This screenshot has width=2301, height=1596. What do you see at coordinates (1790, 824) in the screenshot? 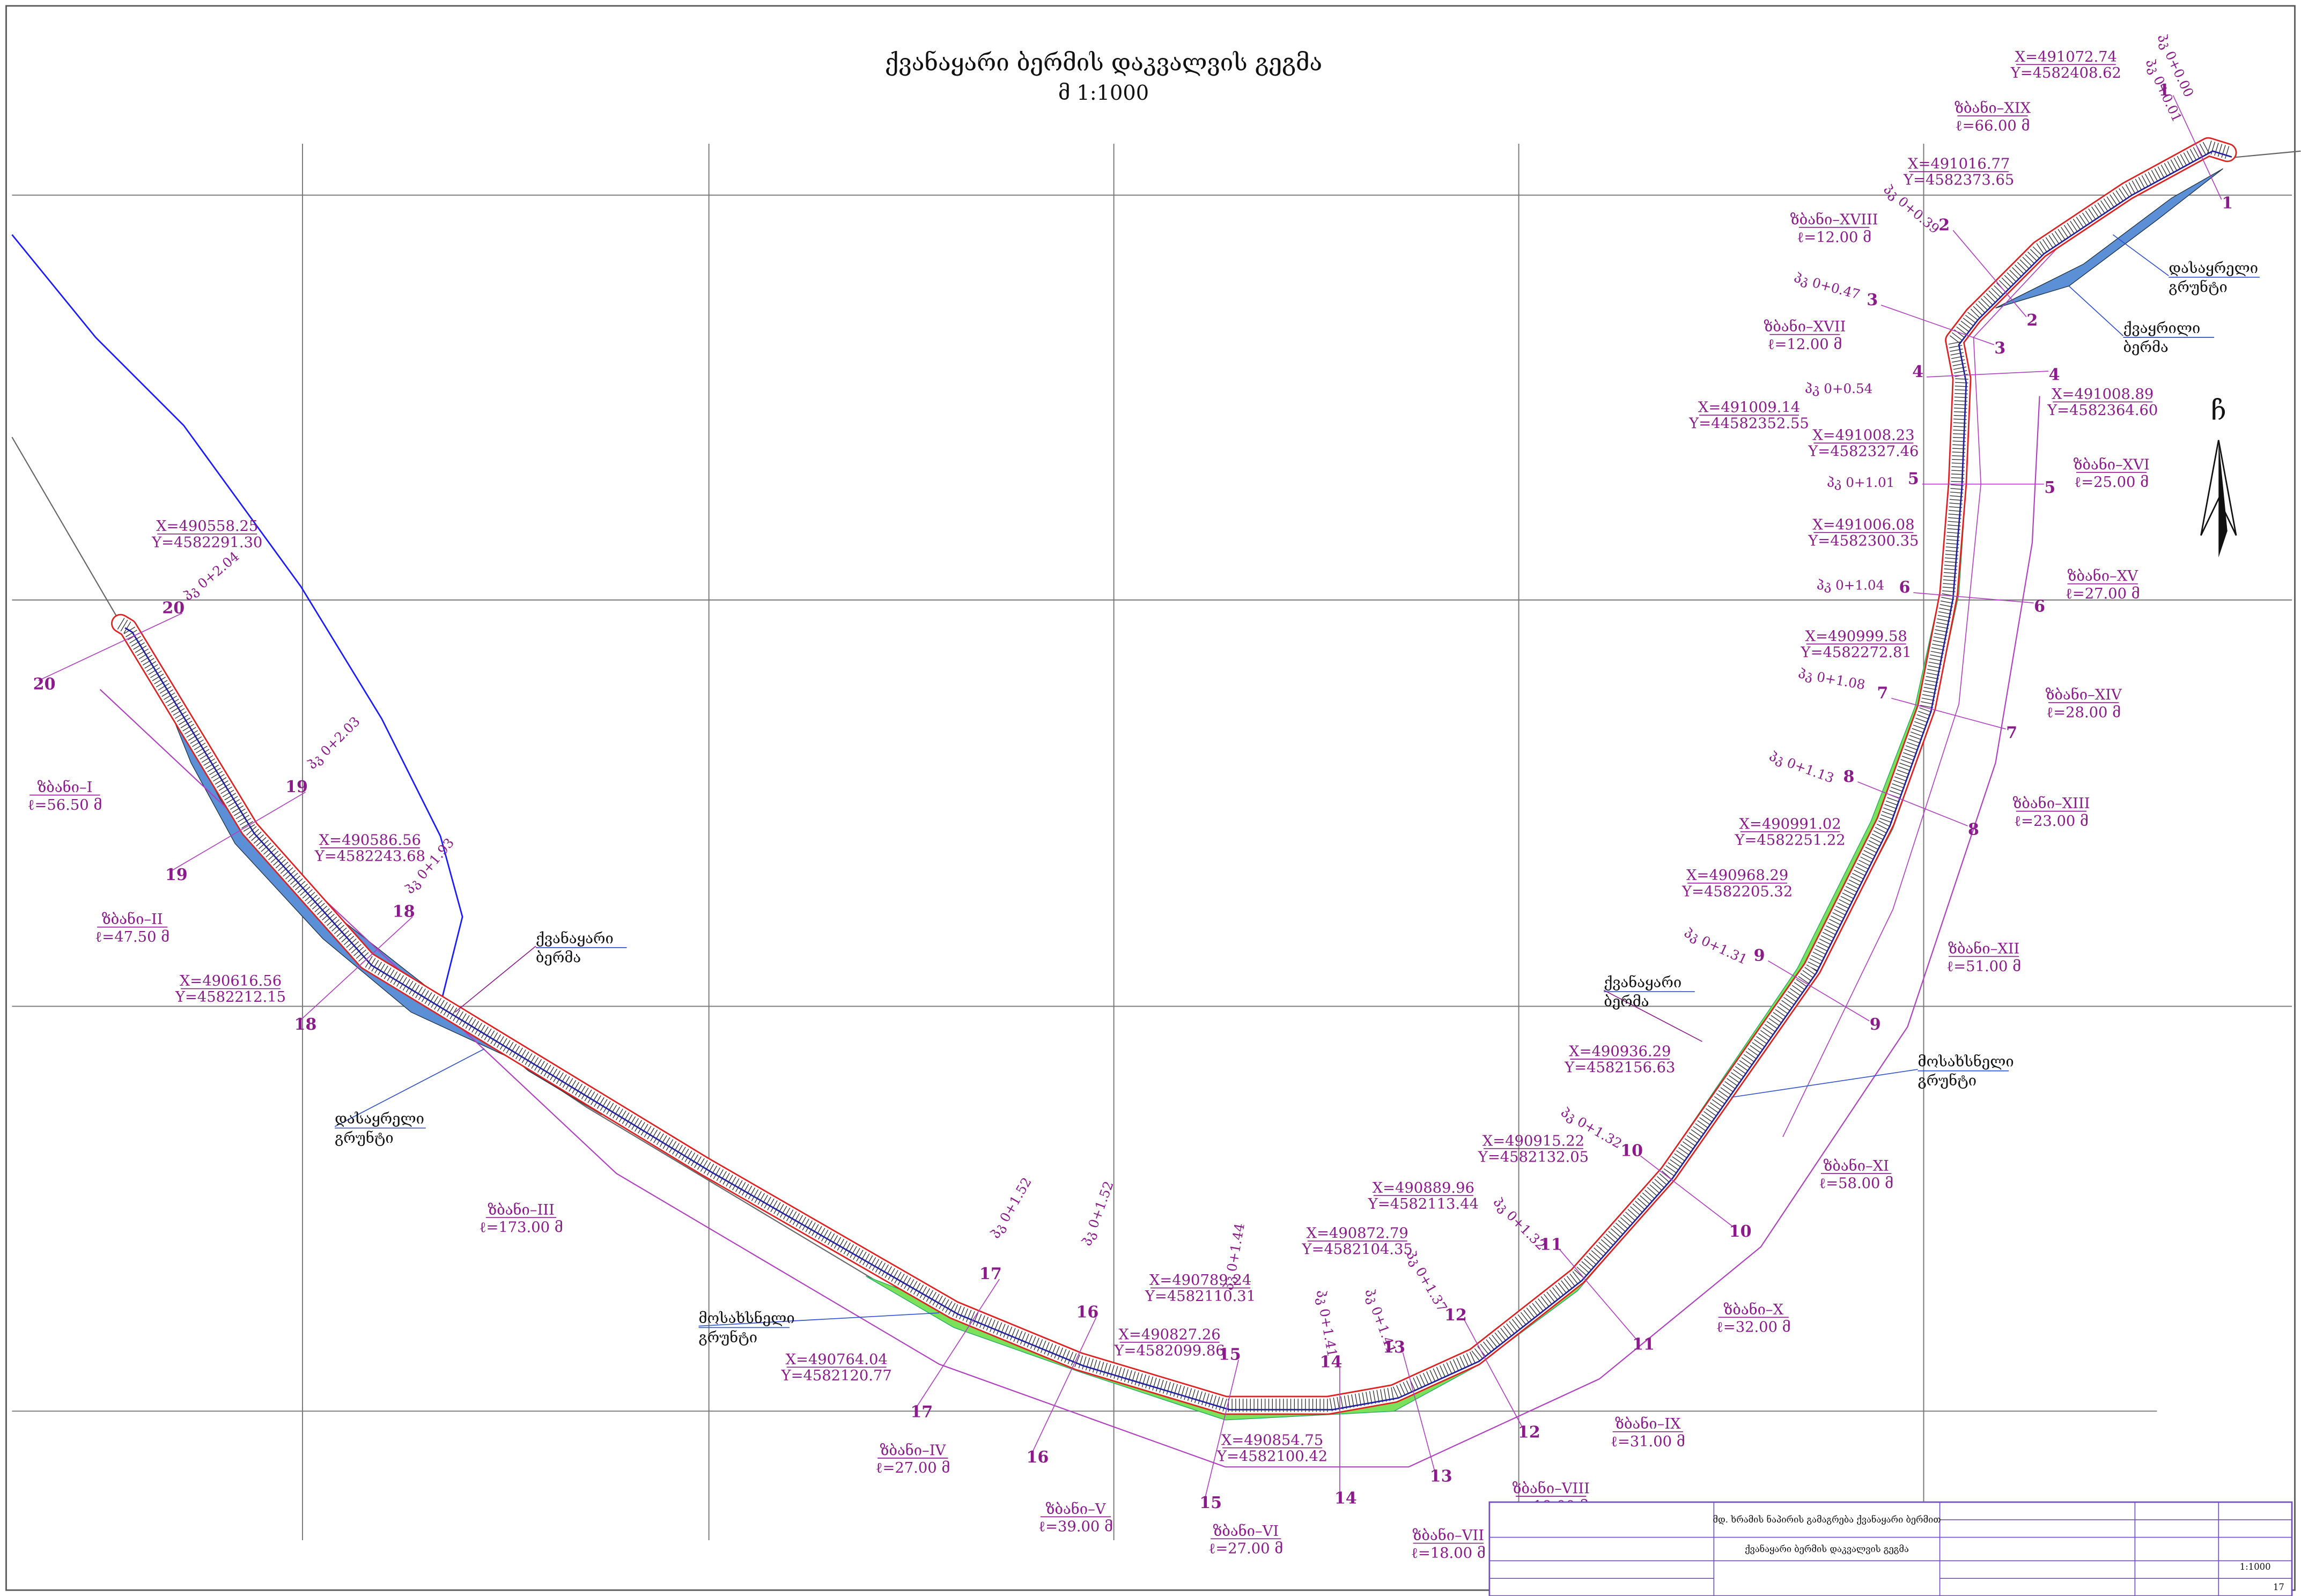
I see `coordinate-x: X=490991.02` at bounding box center [1790, 824].